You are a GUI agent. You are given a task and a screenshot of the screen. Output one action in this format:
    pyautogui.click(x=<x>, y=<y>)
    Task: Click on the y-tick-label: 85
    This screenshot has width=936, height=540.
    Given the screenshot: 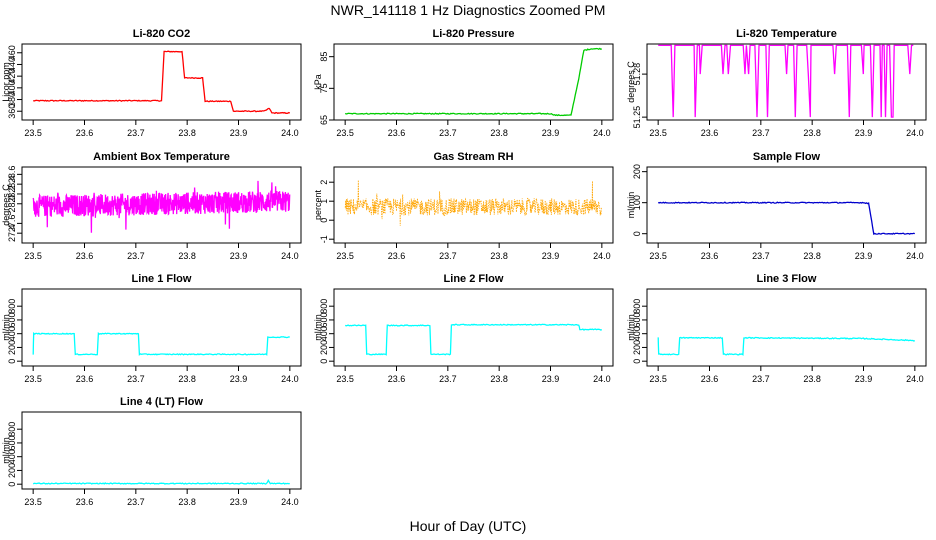 What is the action you would take?
    pyautogui.click(x=324, y=57)
    